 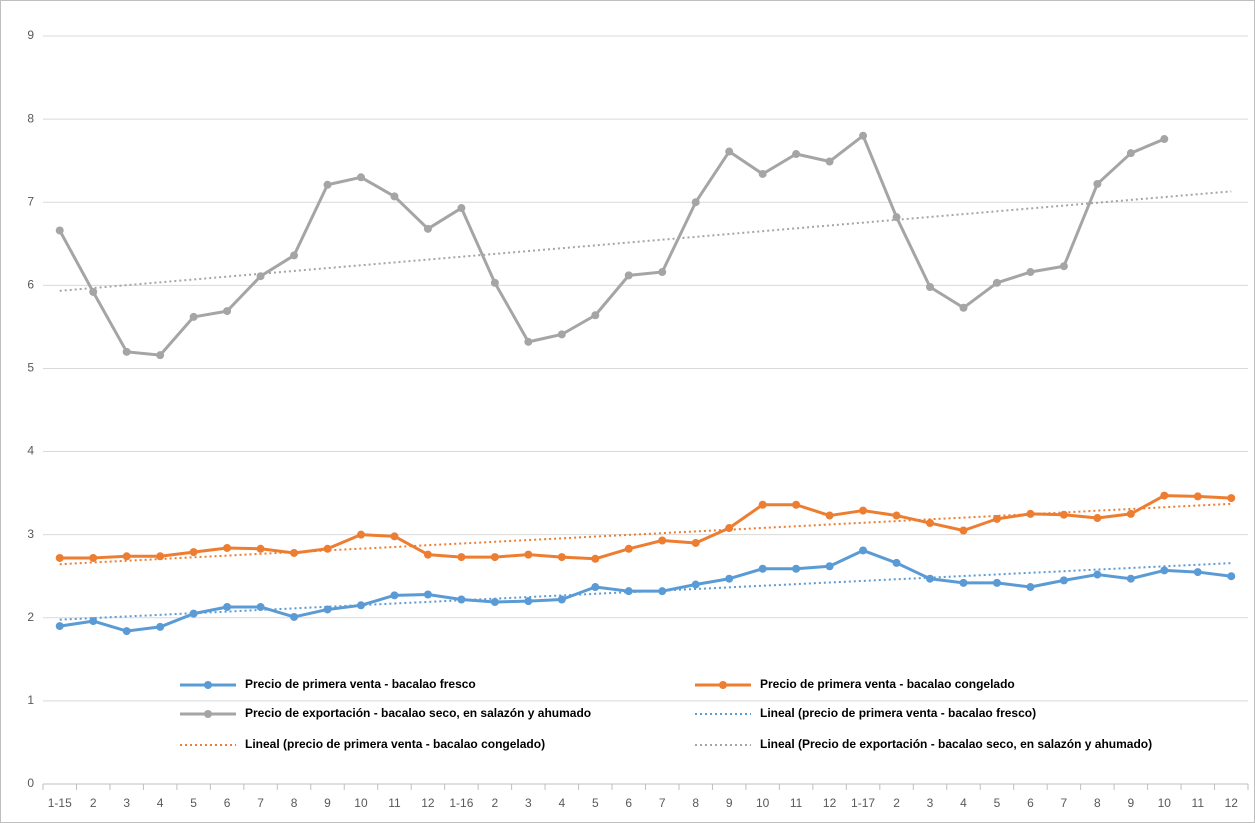 I want to click on x-tick-label: 5, so click(x=193, y=803).